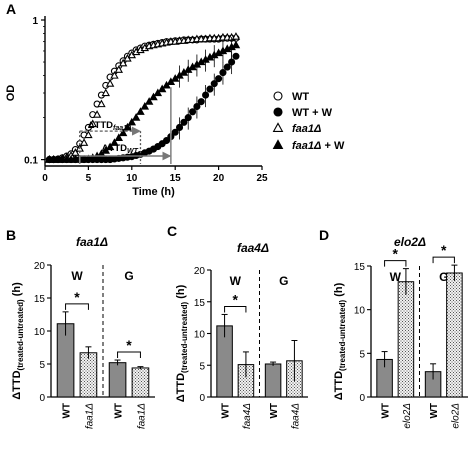 Image resolution: width=474 pixels, height=451 pixels. I want to click on legend-marker-0-a, so click(278, 96).